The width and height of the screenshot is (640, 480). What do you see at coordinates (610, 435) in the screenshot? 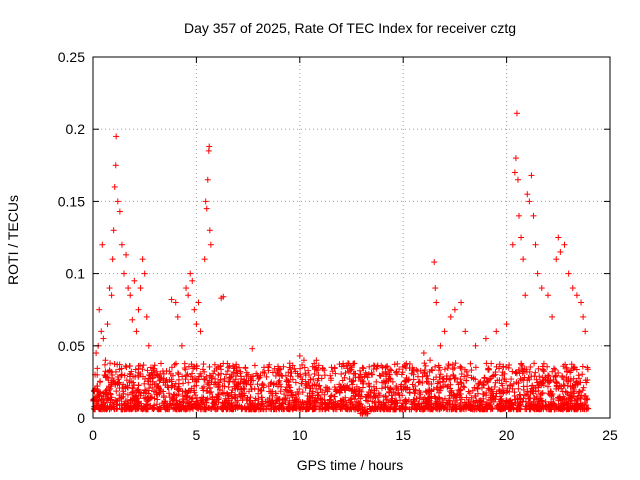
I see `x-tick-label: 25` at bounding box center [610, 435].